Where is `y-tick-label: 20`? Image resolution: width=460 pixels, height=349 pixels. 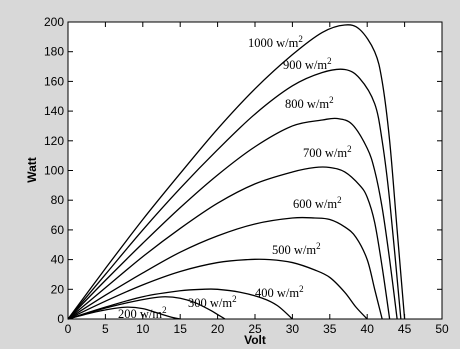 y-tick-label: 20 is located at coordinates (58, 289).